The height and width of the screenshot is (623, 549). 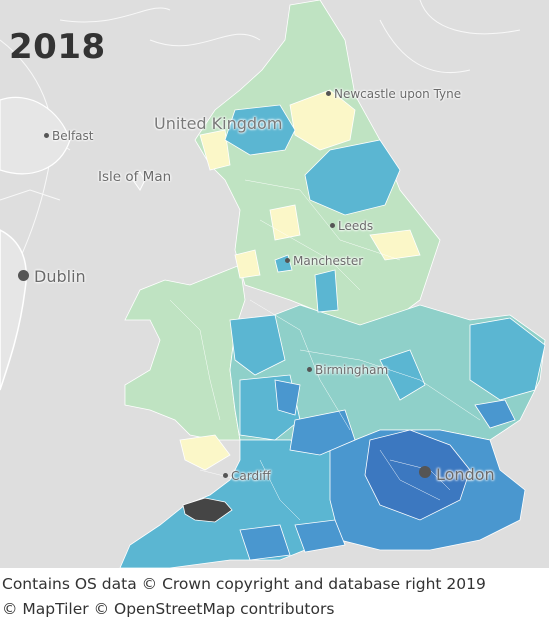 I want to click on place-london: London, so click(x=457, y=474).